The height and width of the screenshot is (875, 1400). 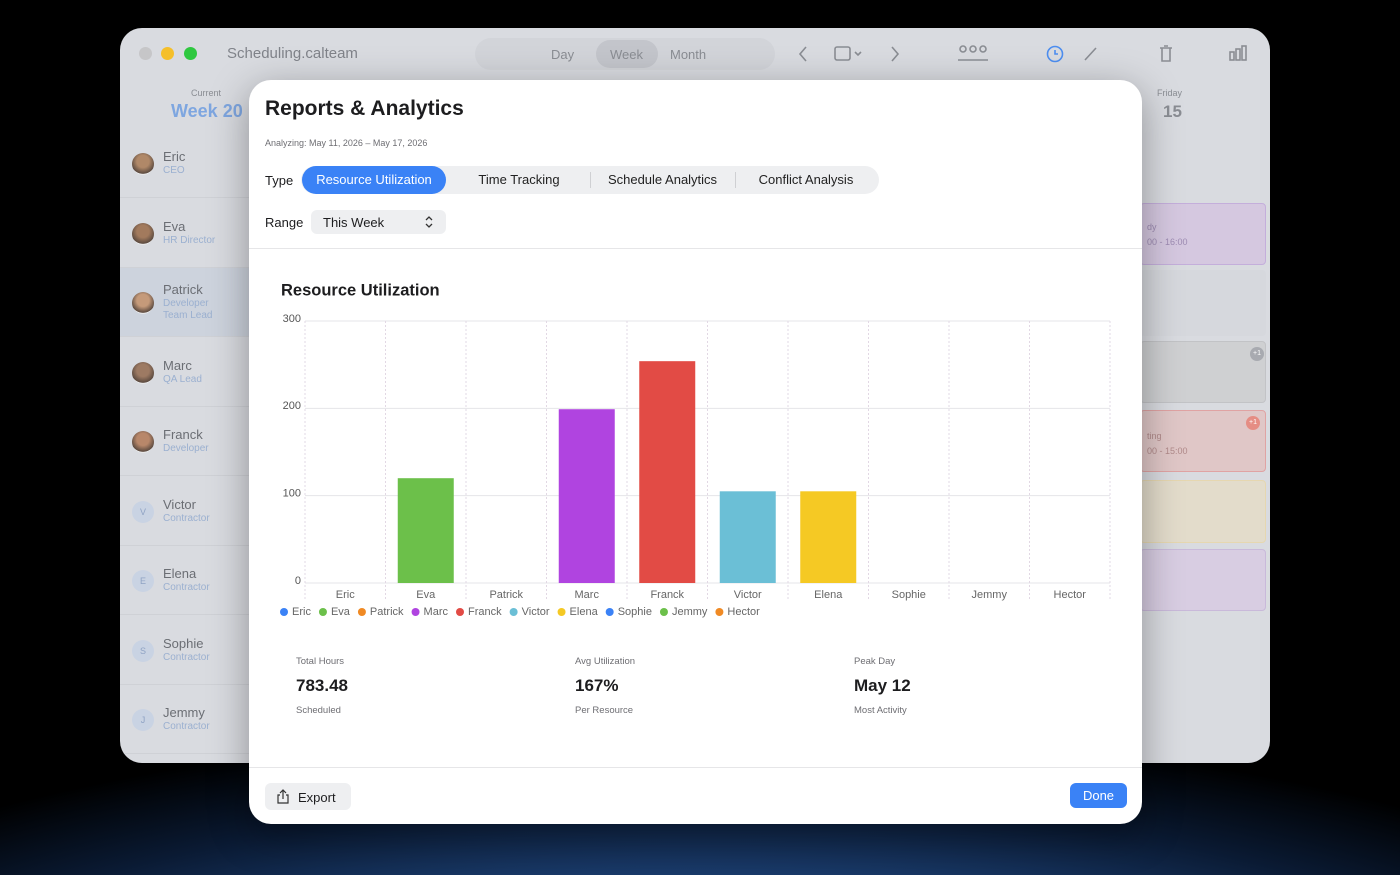 I want to click on stat-value: 783.48, so click(x=322, y=685).